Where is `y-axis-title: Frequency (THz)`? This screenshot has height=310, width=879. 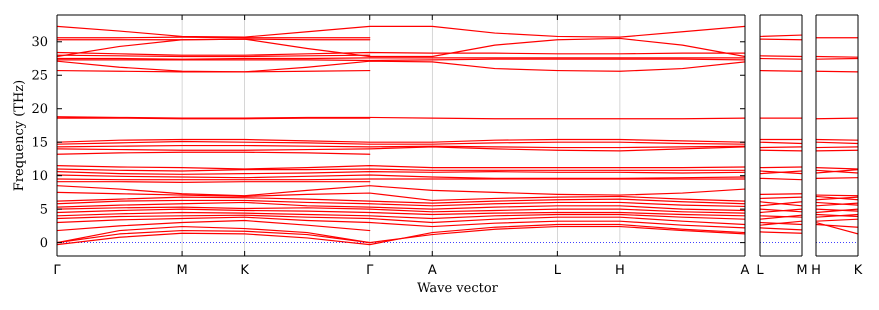
y-axis-title: Frequency (THz) is located at coordinates (19, 136).